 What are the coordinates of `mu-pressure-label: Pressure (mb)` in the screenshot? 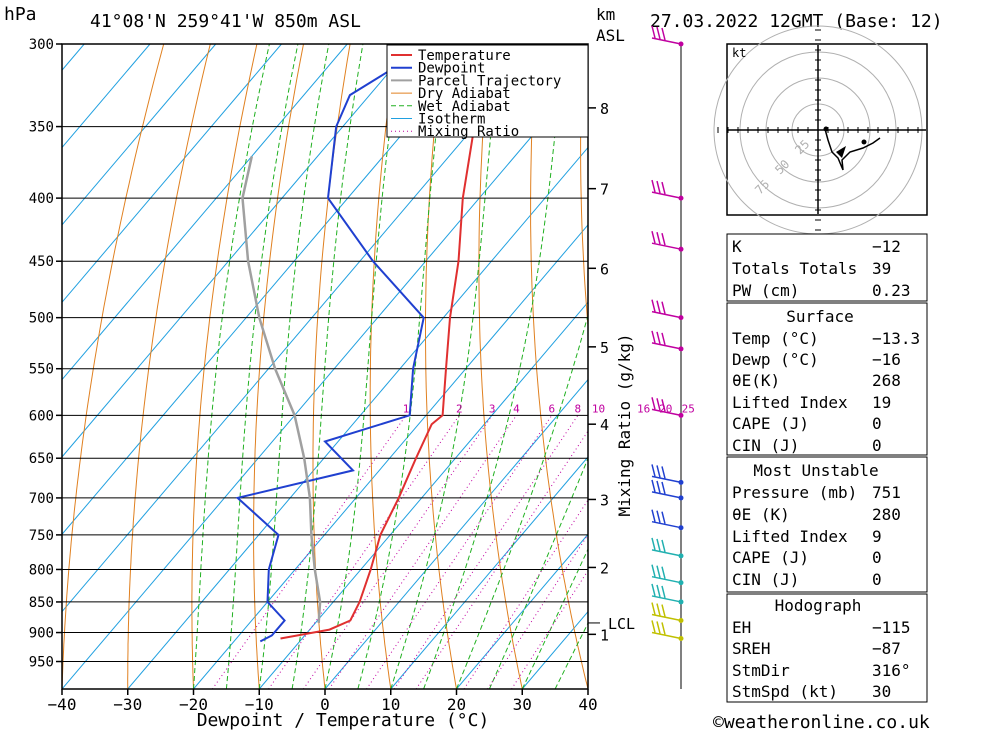 It's located at (794, 492).